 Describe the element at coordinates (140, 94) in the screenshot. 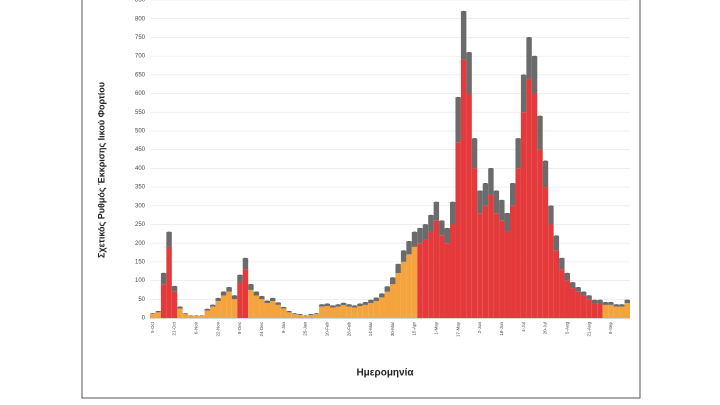

I see `y-tick-label: 600` at that location.